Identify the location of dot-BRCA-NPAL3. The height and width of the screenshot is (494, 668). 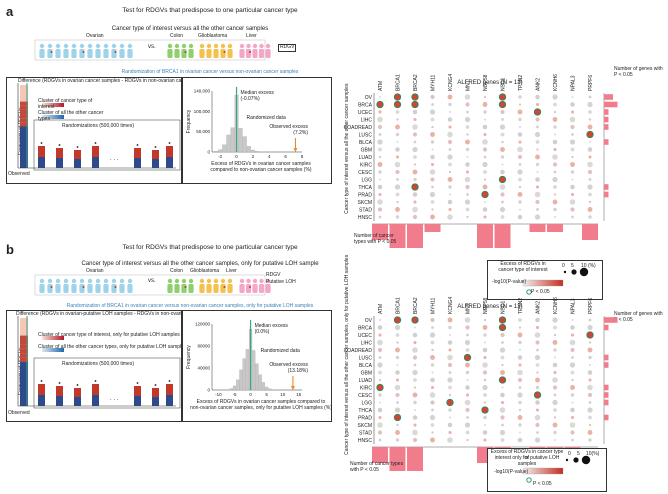
(572, 104).